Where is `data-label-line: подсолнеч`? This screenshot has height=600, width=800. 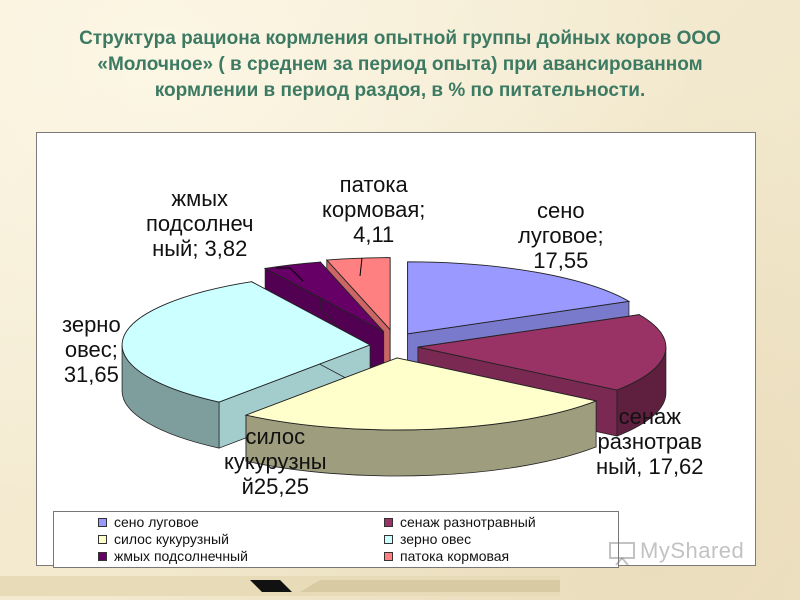
data-label-line: подсолнеч is located at coordinates (200, 223).